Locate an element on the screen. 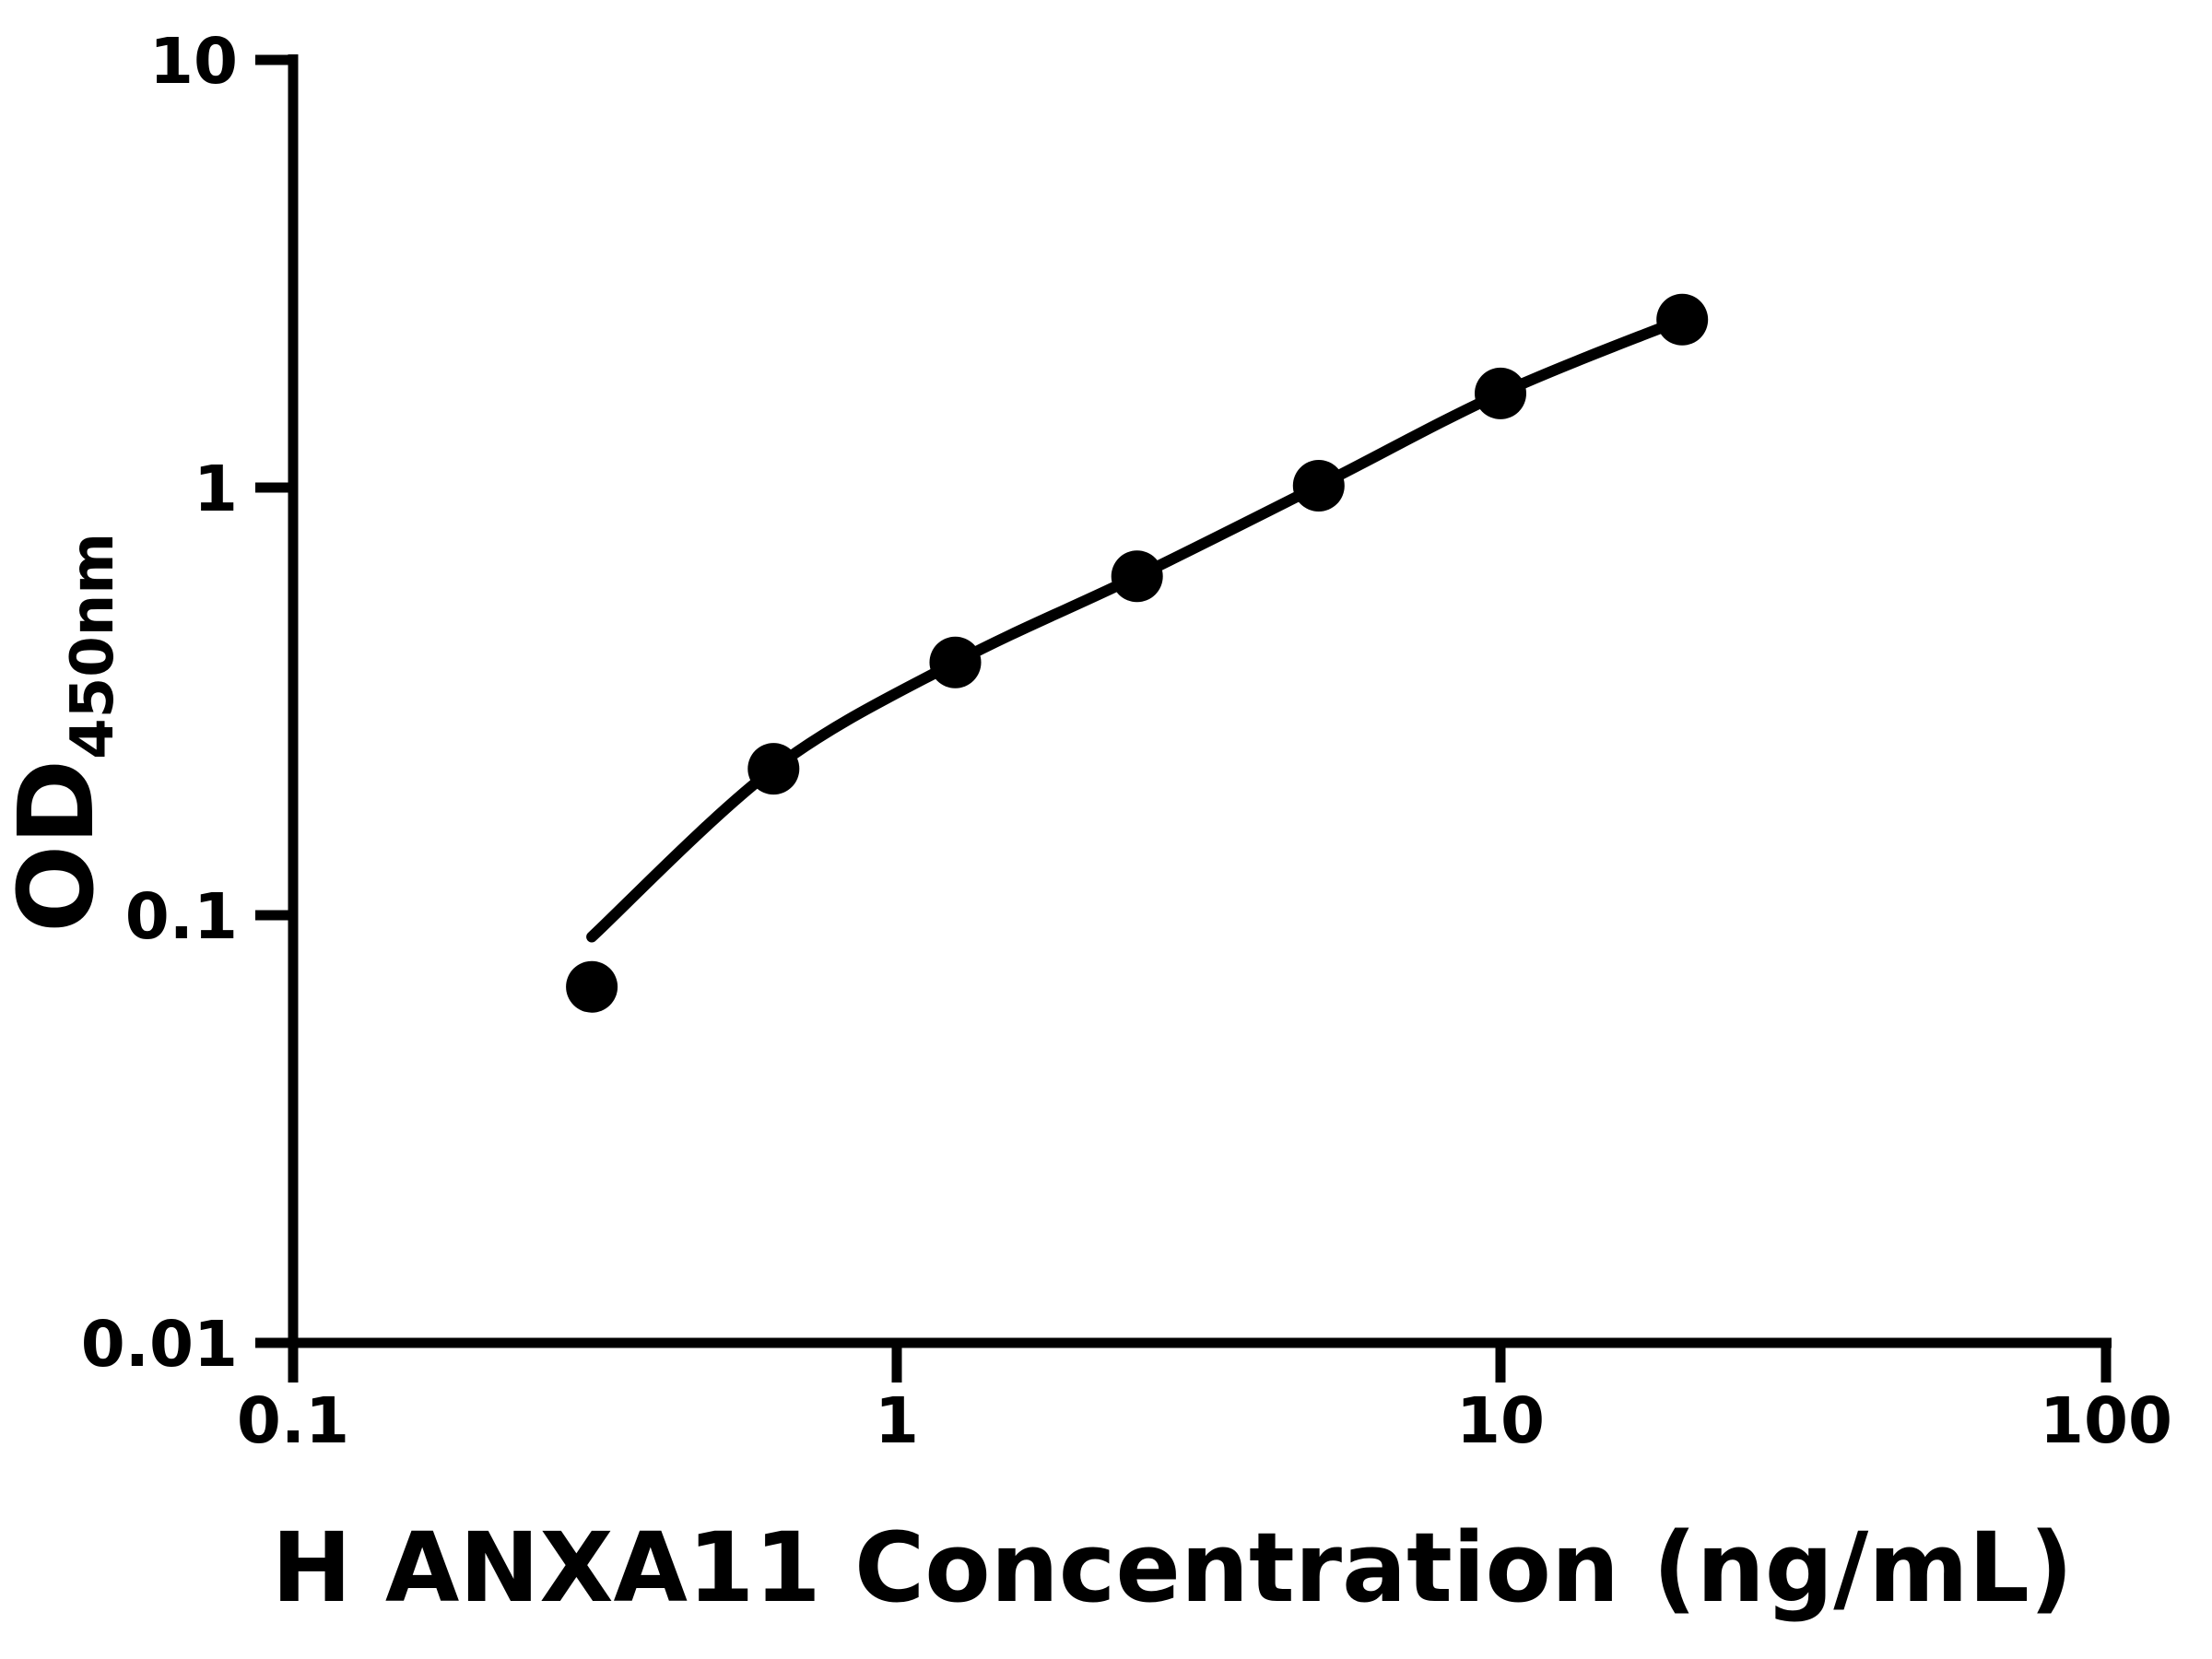 This screenshot has height=1659, width=2212. y-tick-label-0-1: 0.1 is located at coordinates (181, 917).